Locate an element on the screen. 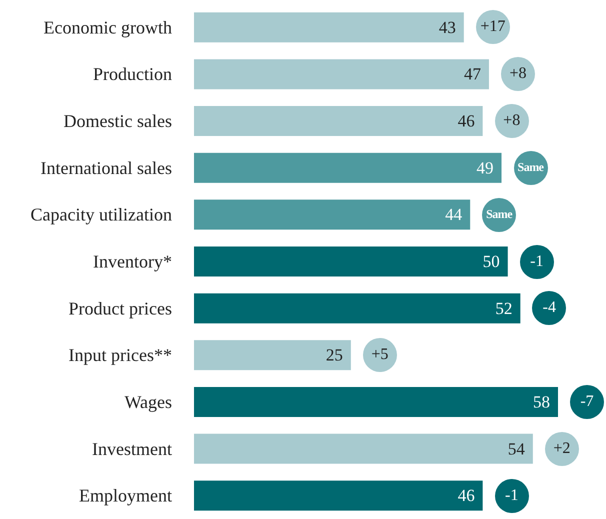 This screenshot has height=519, width=606. y-tick-label: Product prices is located at coordinates (120, 308).